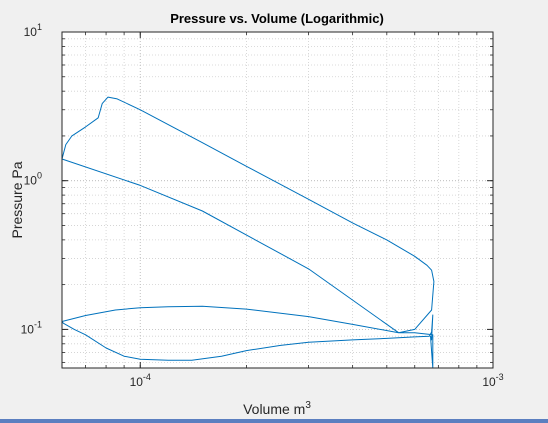 The image size is (548, 423). Describe the element at coordinates (17, 199) in the screenshot. I see `y-axis-label: Pressure Pa` at that location.